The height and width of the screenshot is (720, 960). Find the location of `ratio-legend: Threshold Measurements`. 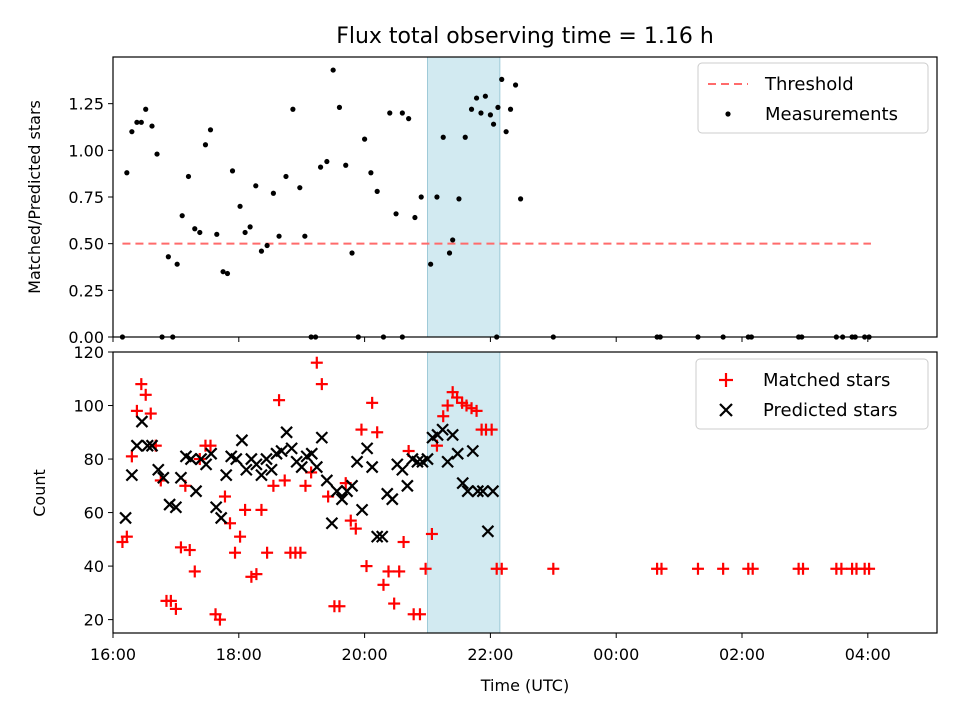

ratio-legend: Threshold Measurements is located at coordinates (813, 98).